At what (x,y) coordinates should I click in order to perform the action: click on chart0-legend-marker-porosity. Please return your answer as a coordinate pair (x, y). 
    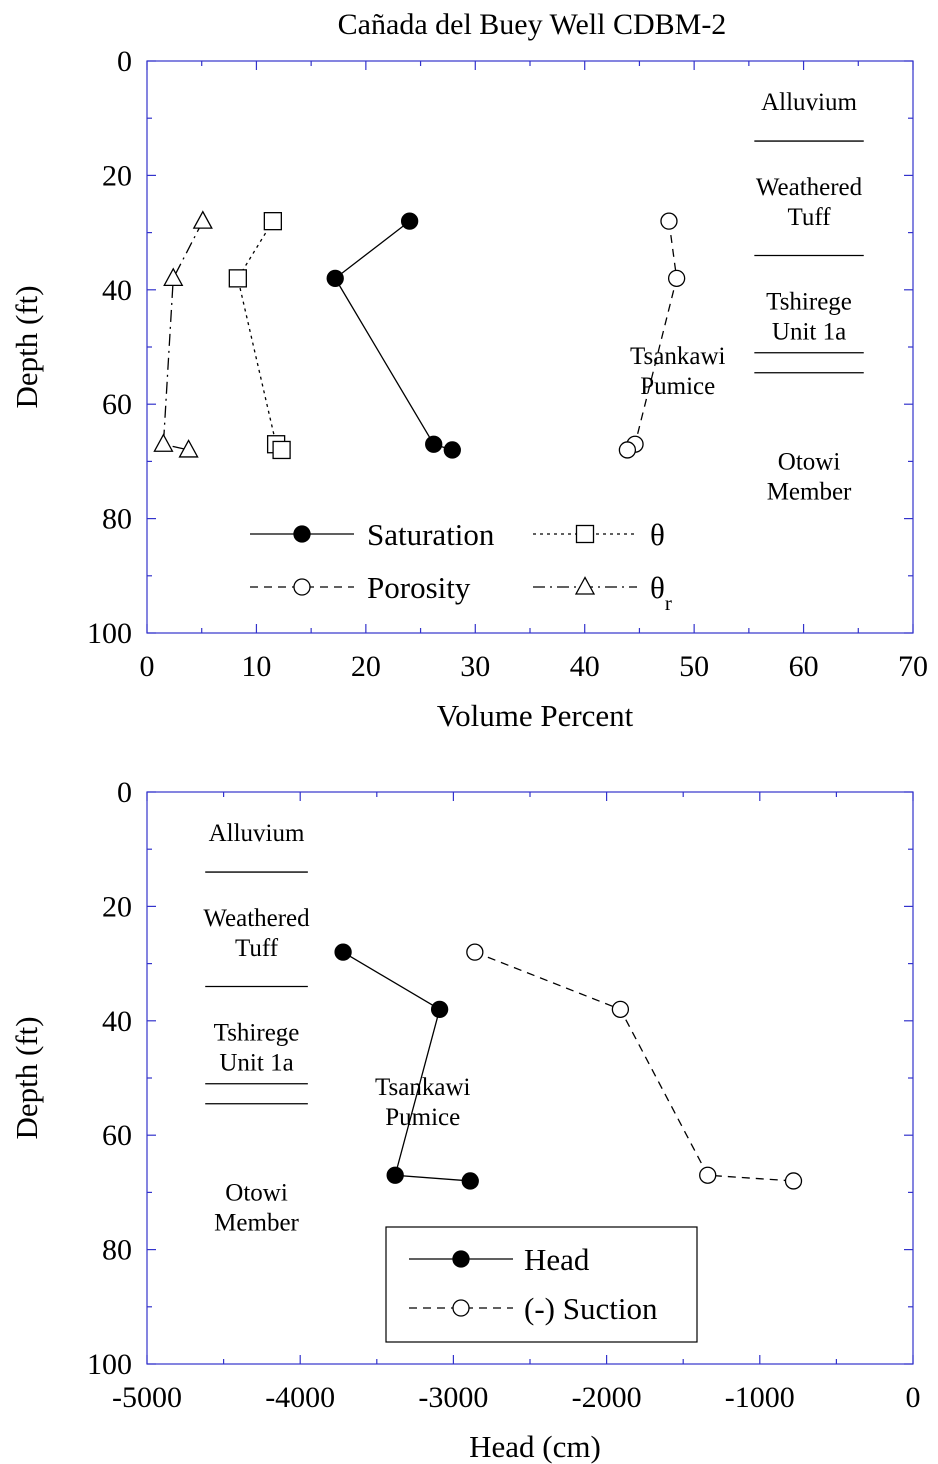
    Looking at the image, I should click on (302, 587).